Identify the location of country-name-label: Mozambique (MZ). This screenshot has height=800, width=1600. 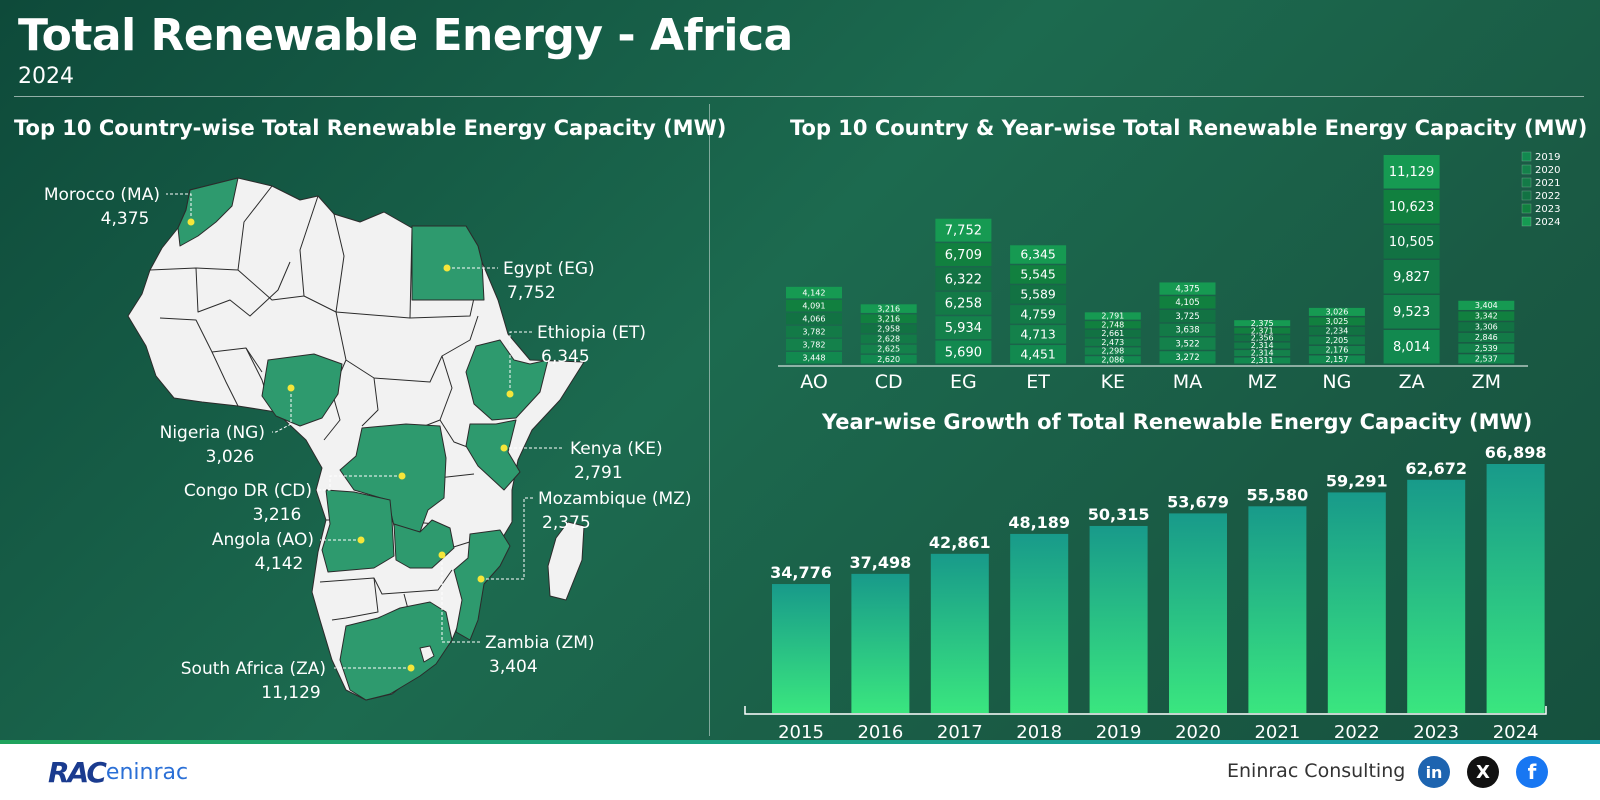
(615, 499).